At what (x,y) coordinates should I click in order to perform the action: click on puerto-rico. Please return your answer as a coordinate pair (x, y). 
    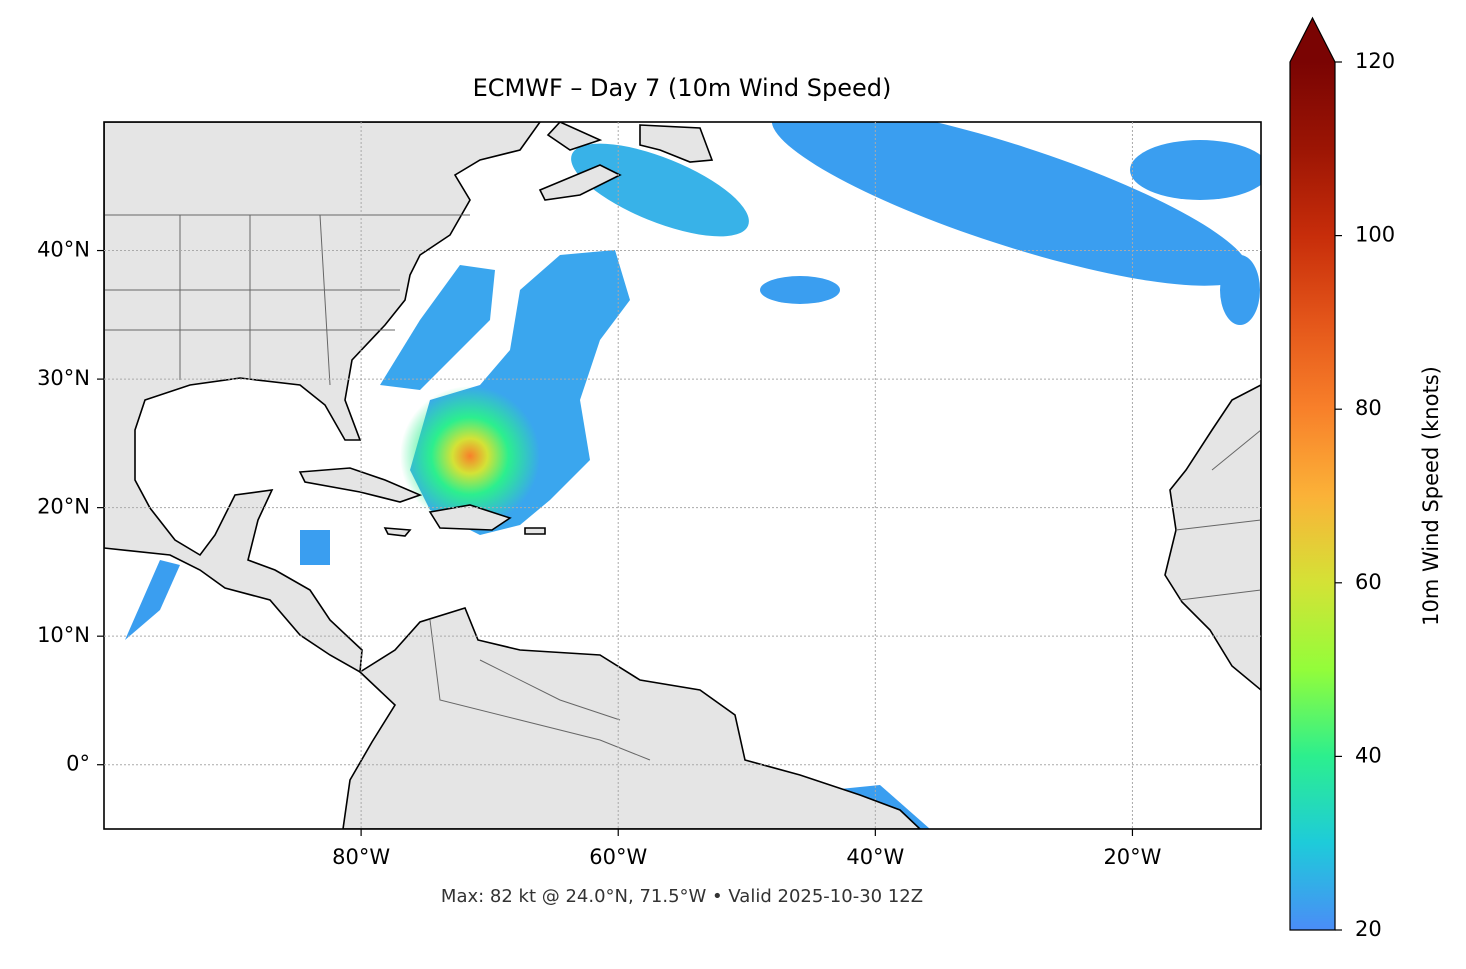
    Looking at the image, I should click on (535, 531).